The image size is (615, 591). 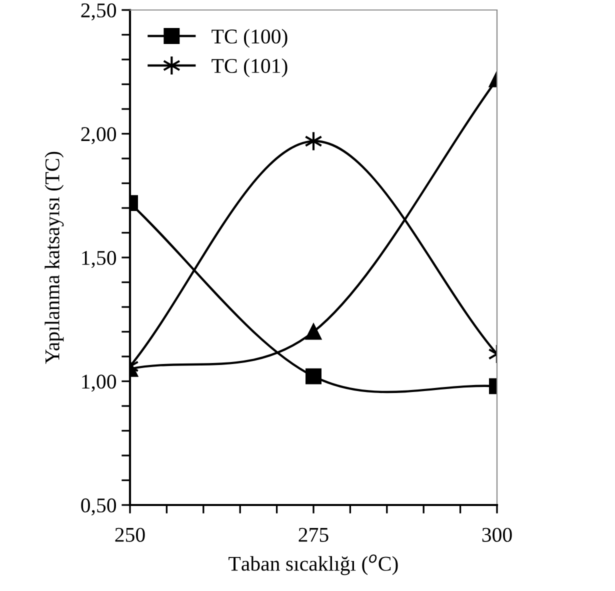 I want to click on legend-label: TC (100), so click(x=250, y=38).